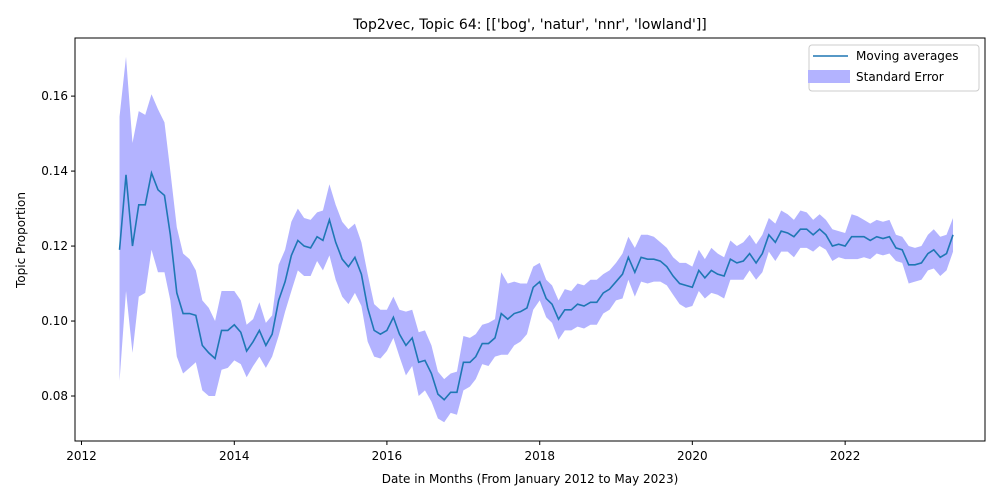 This screenshot has height=504, width=1000. Describe the element at coordinates (54, 246) in the screenshot. I see `y-tick-label: 0.12` at that location.